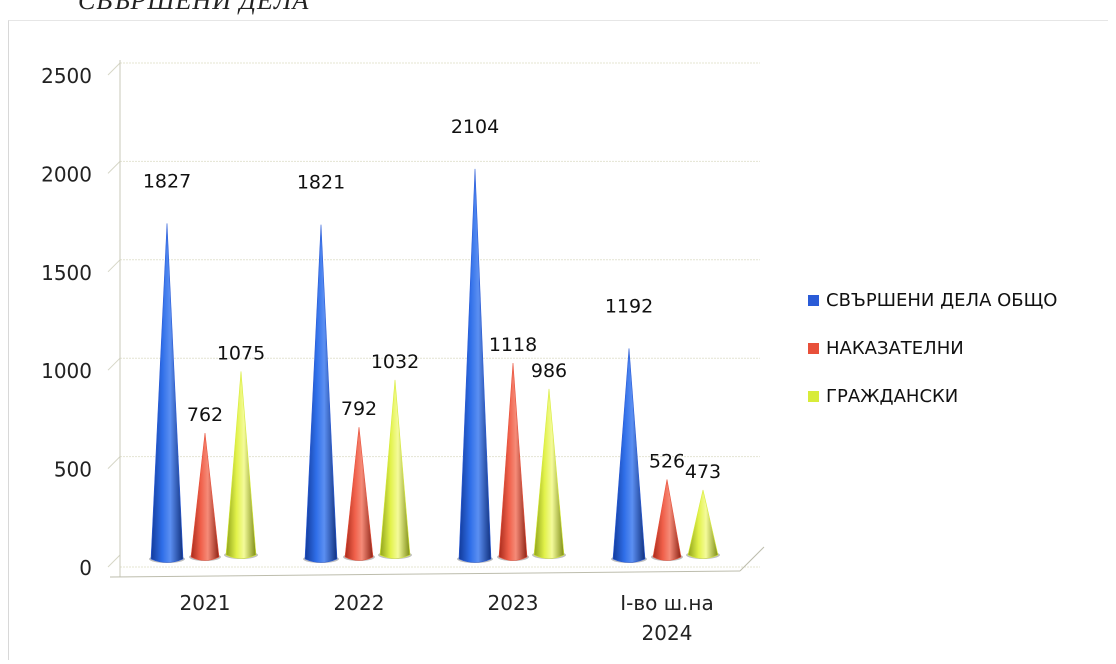 The width and height of the screenshot is (1116, 664). What do you see at coordinates (194, 7) in the screenshot?
I see `chart-caption: СВЪРШЕНИ ДЕЛА` at bounding box center [194, 7].